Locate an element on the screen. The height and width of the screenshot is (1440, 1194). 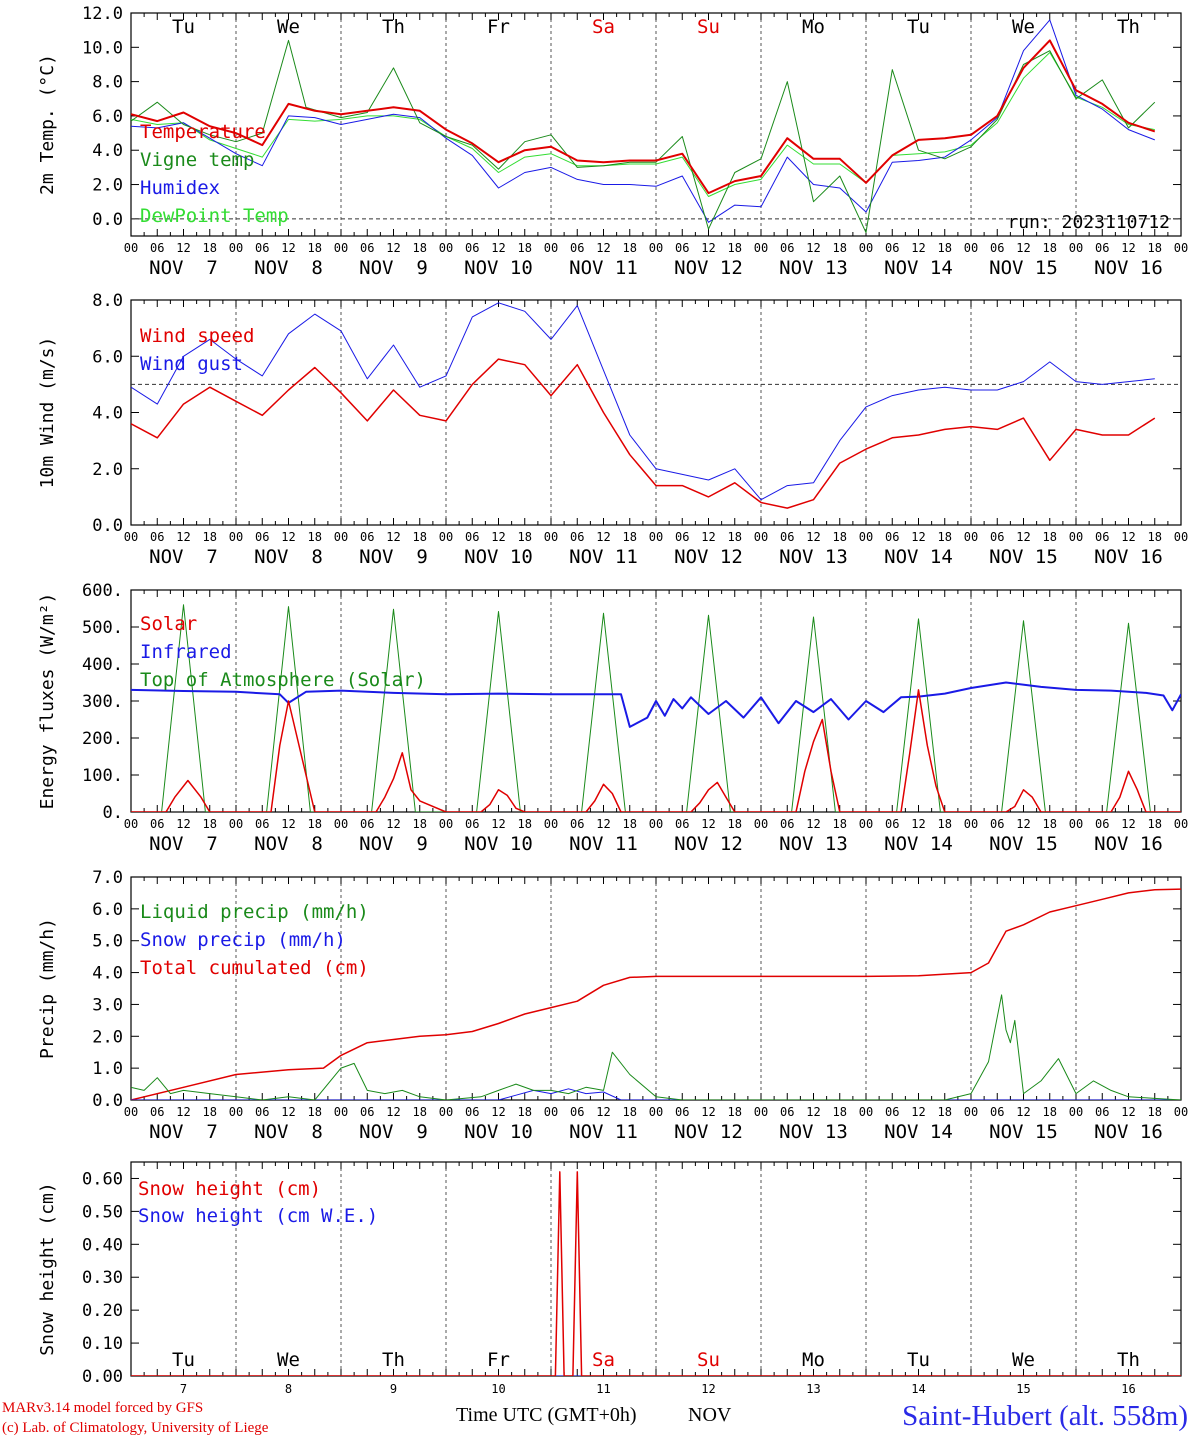
y-tick-label: 8.0 is located at coordinates (107, 301).